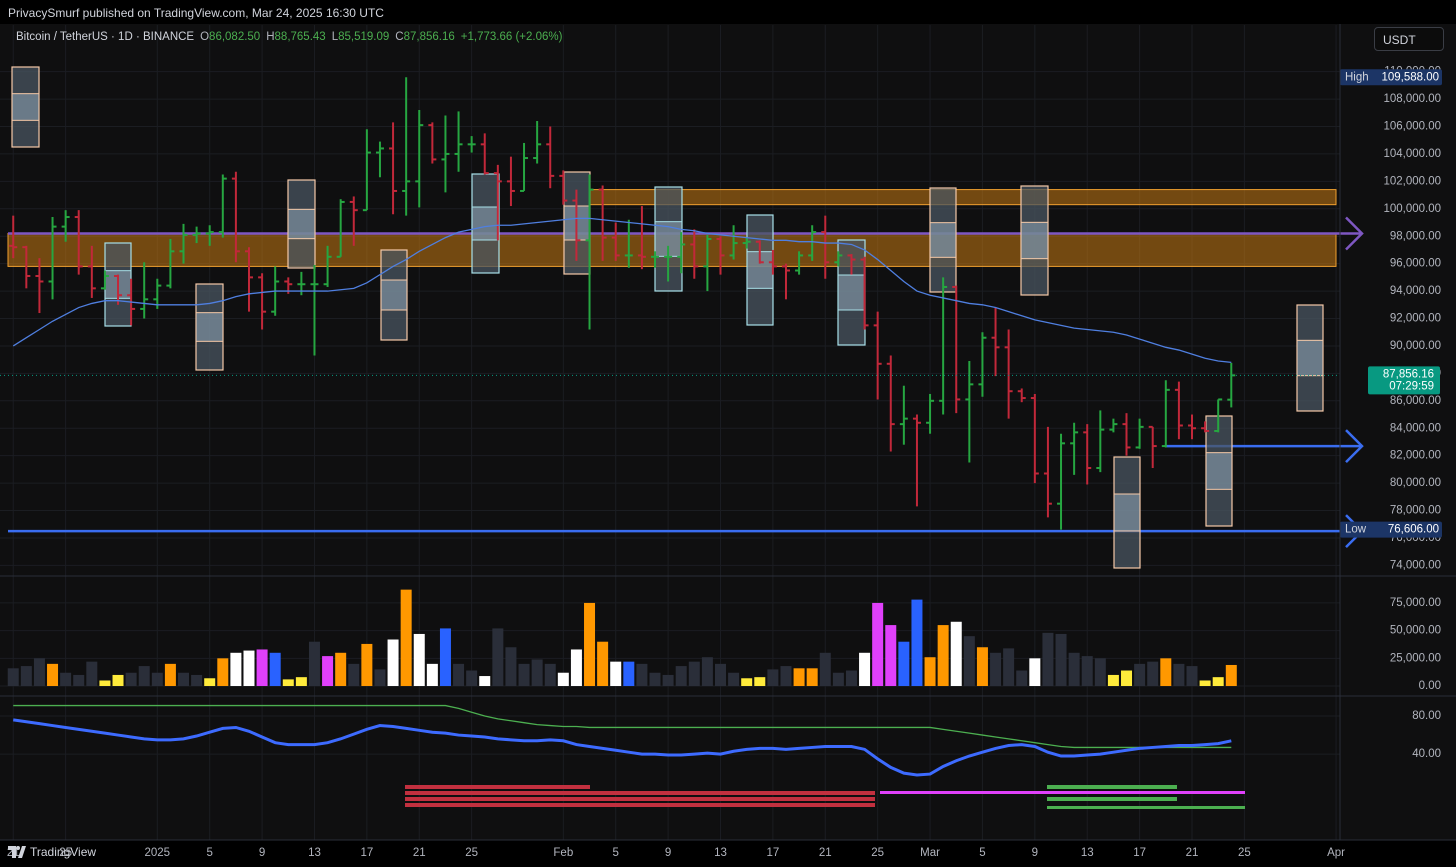 The image size is (1456, 867). What do you see at coordinates (1357, 77) in the screenshot?
I see `marker-label: High` at bounding box center [1357, 77].